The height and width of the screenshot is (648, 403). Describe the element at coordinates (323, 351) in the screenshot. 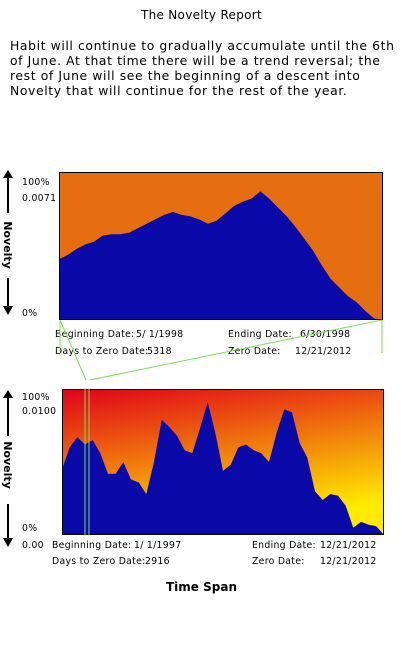

I see `top-zero-value: 12/21/2012` at that location.